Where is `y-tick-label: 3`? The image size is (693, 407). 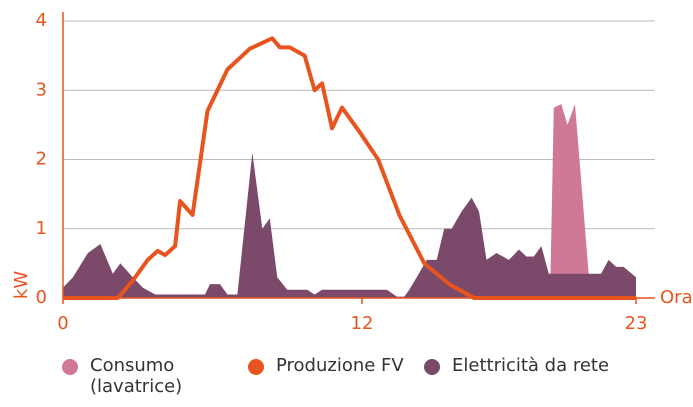
y-tick-label: 3 is located at coordinates (41, 89).